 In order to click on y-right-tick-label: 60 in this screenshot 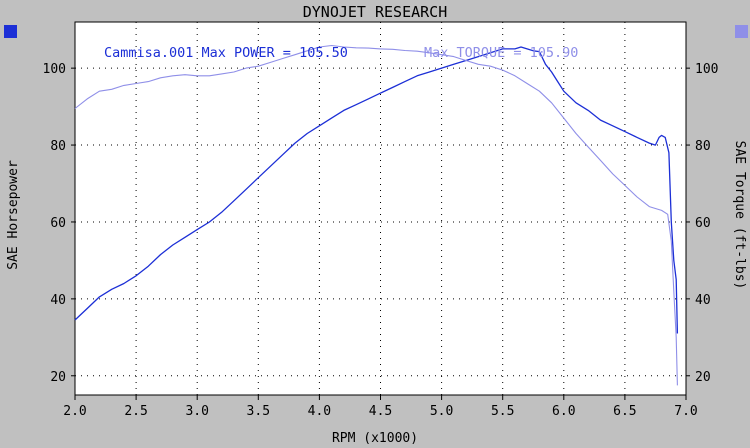, I will do `click(703, 223)`.